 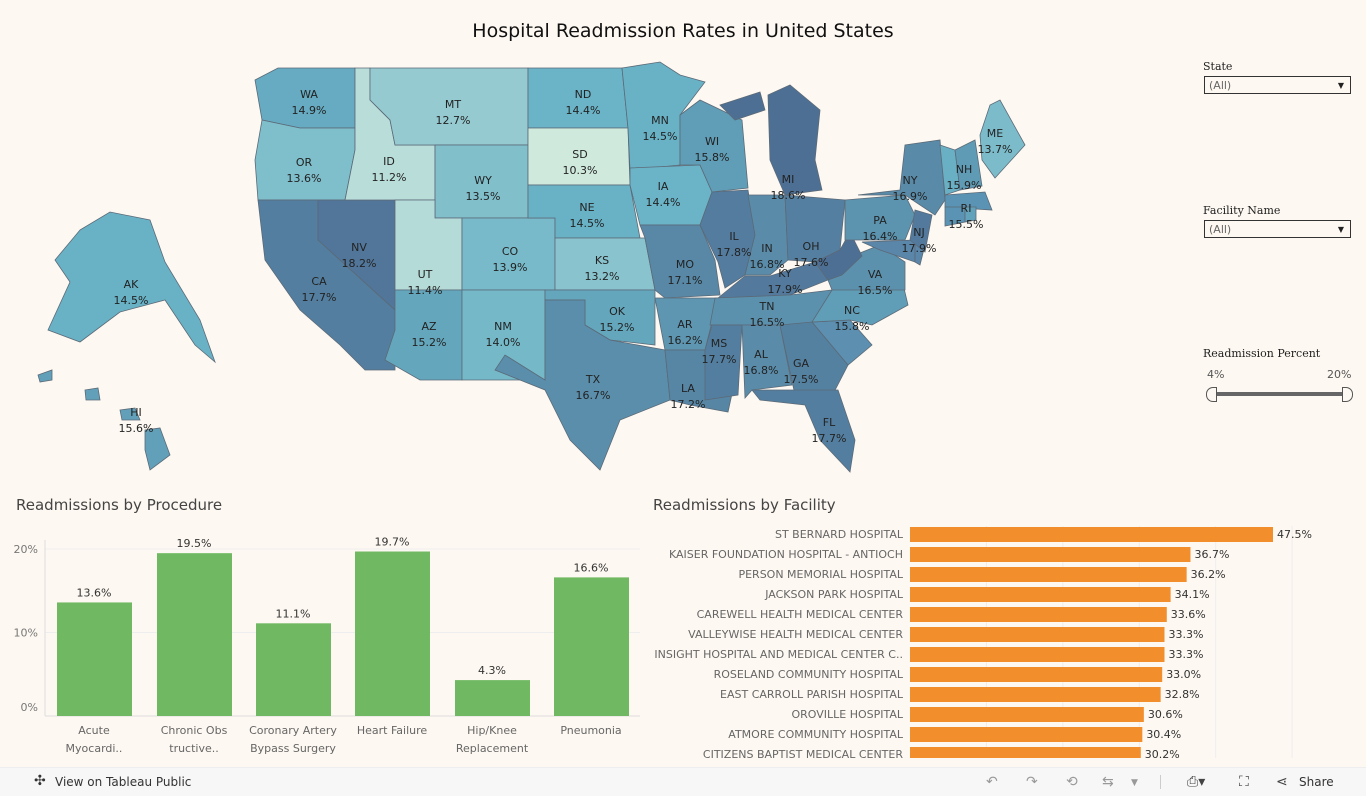 What do you see at coordinates (1108, 782) in the screenshot?
I see `refresh-icon: ⇆` at bounding box center [1108, 782].